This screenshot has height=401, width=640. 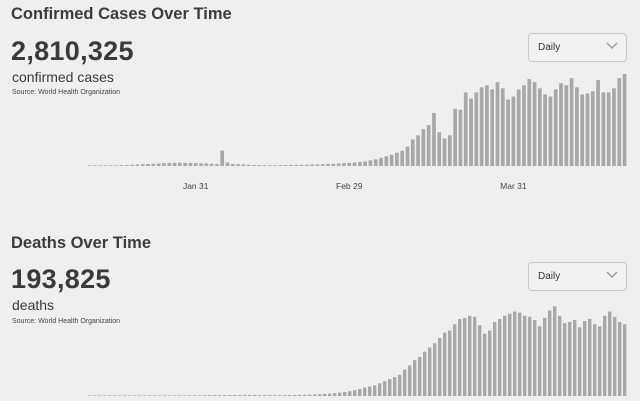 What do you see at coordinates (513, 186) in the screenshot?
I see `x-tick-label: Mar 31` at bounding box center [513, 186].